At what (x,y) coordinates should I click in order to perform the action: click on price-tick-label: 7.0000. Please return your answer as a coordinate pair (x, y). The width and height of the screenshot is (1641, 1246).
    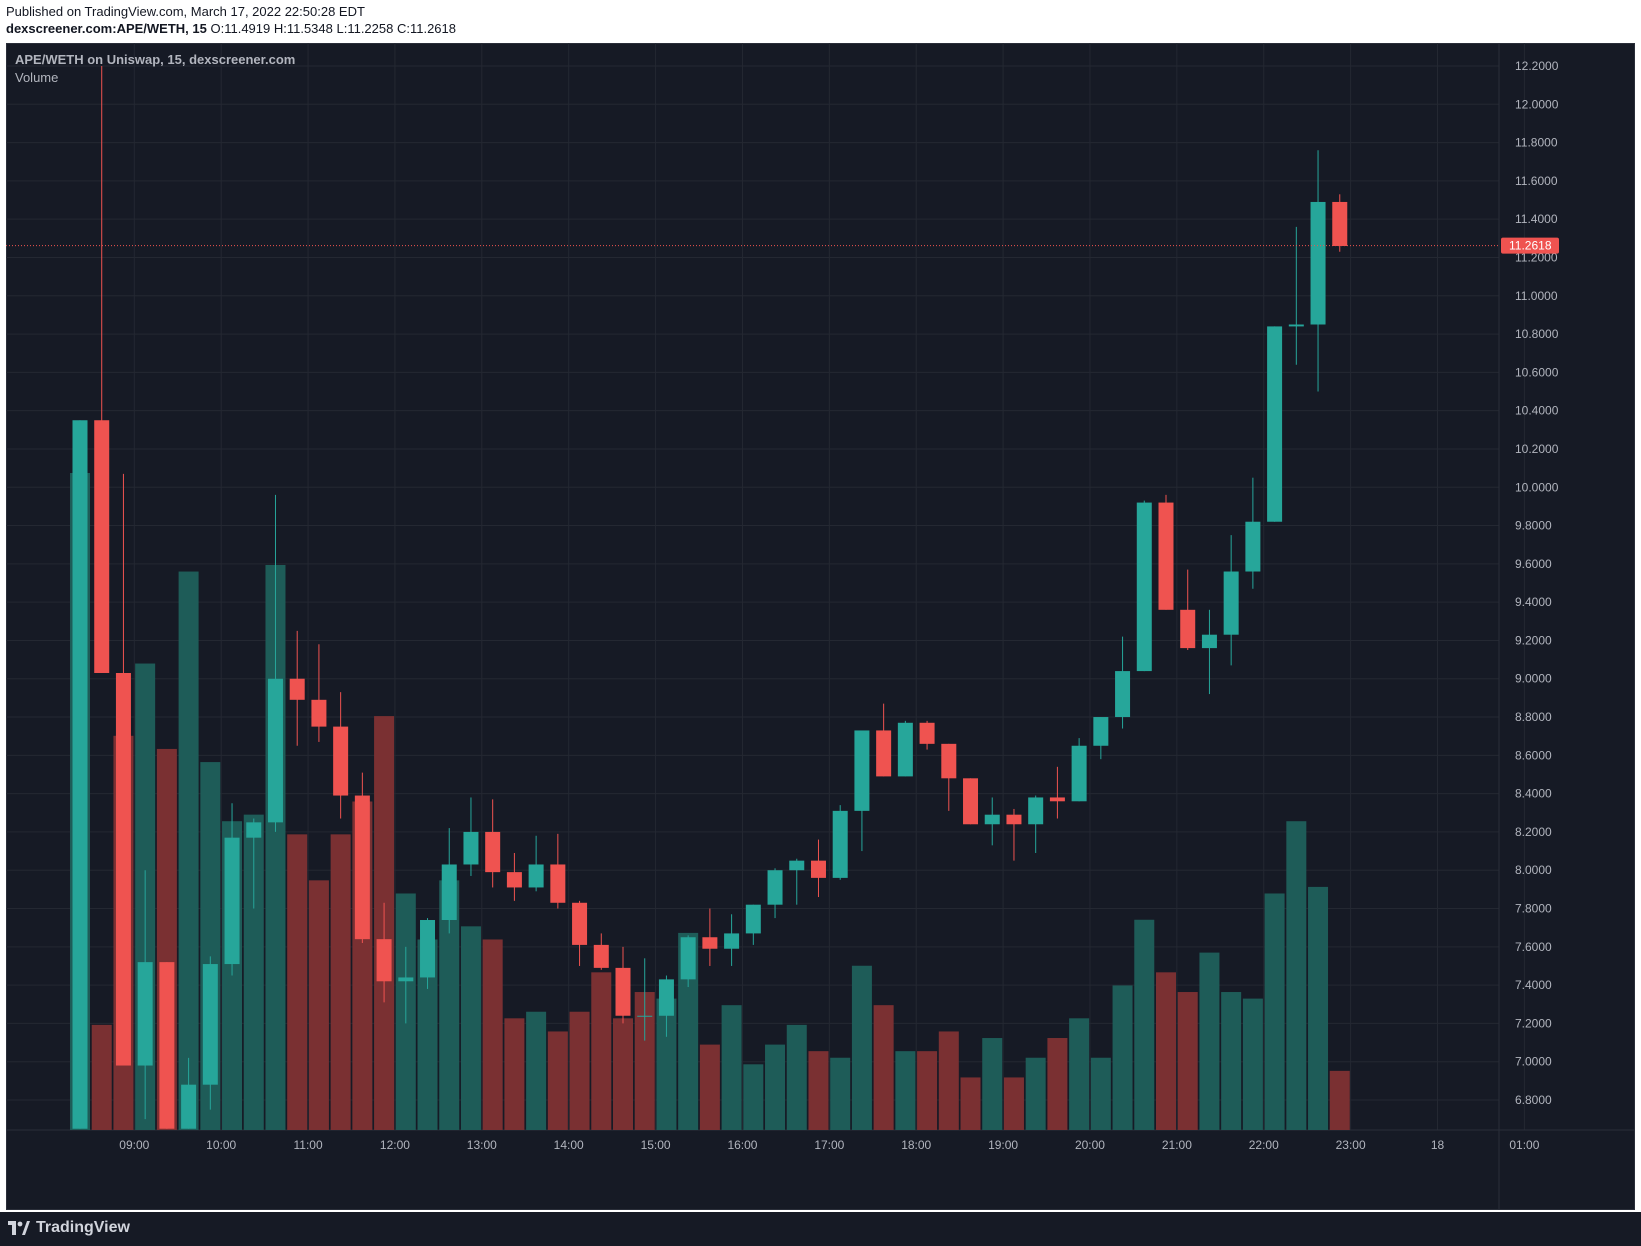
    Looking at the image, I should click on (1533, 1062).